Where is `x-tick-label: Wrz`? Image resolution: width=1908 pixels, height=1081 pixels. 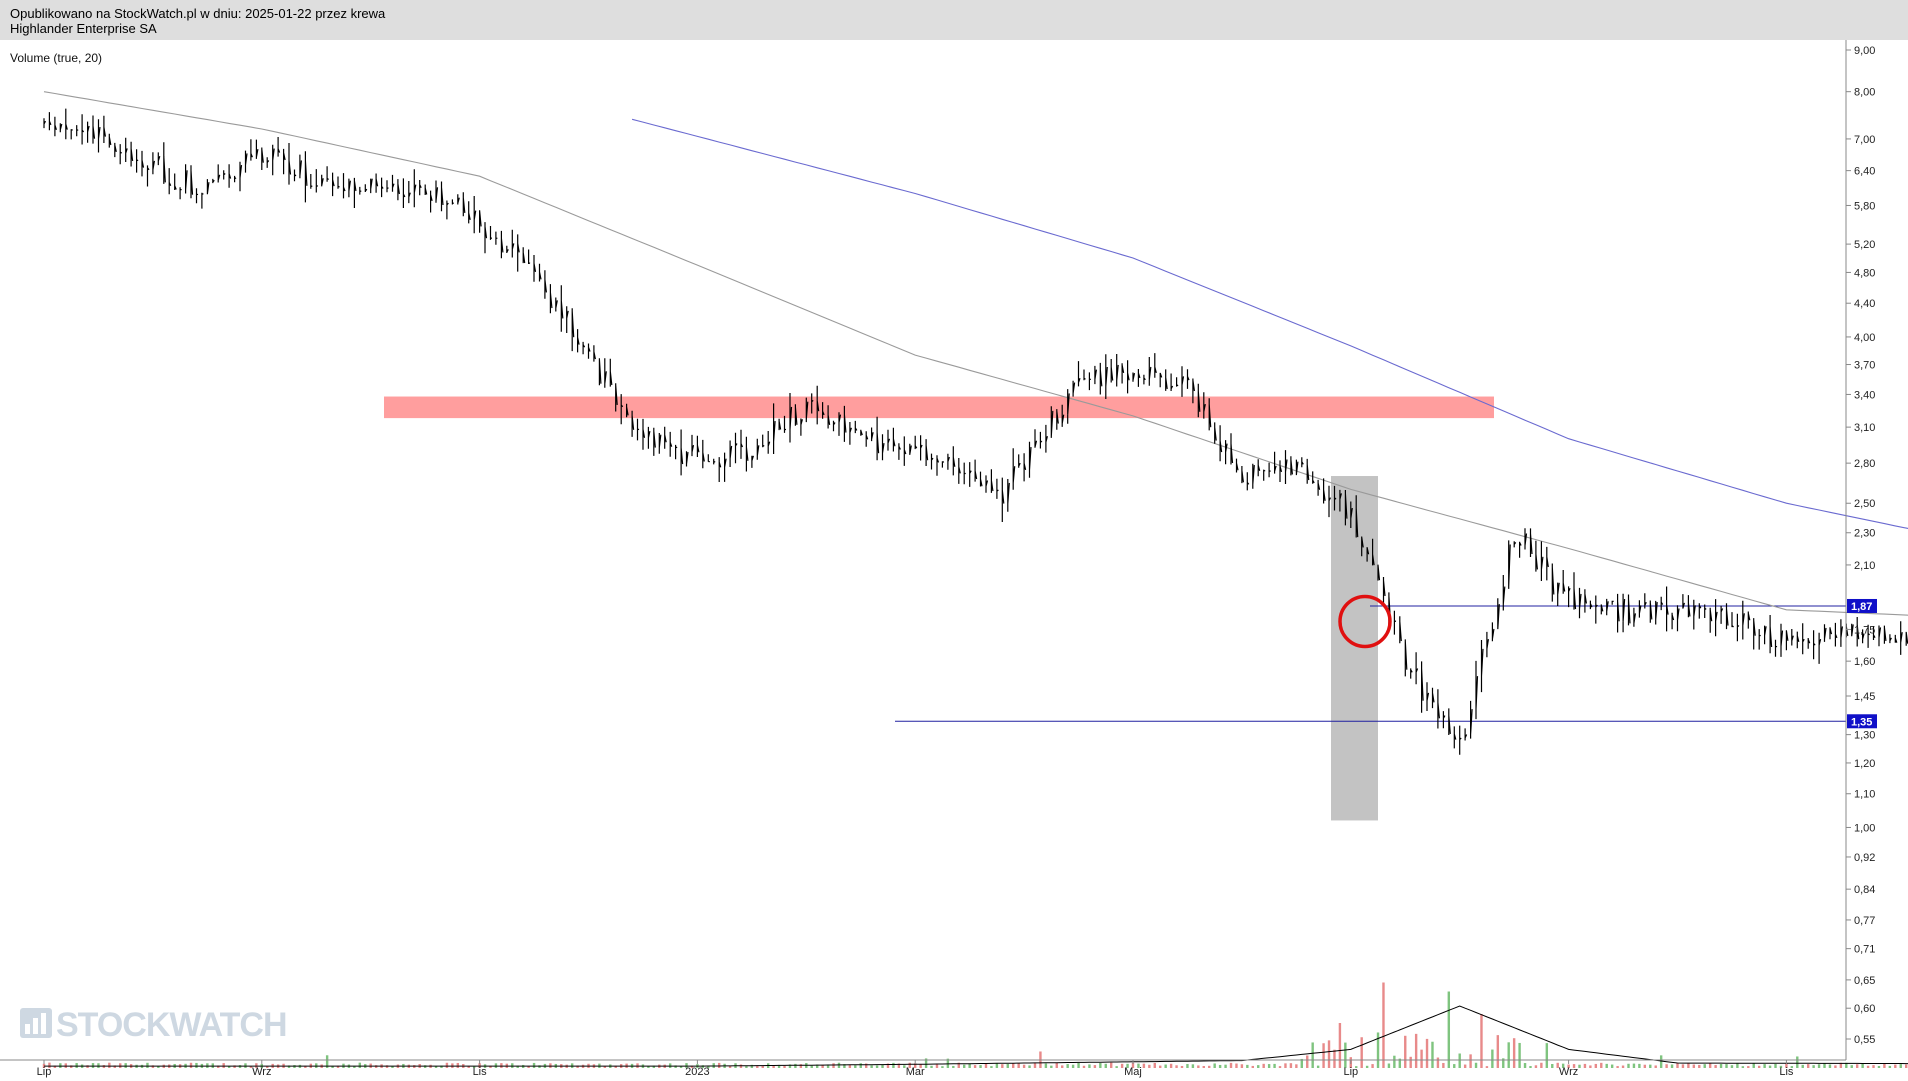 x-tick-label: Wrz is located at coordinates (261, 1072).